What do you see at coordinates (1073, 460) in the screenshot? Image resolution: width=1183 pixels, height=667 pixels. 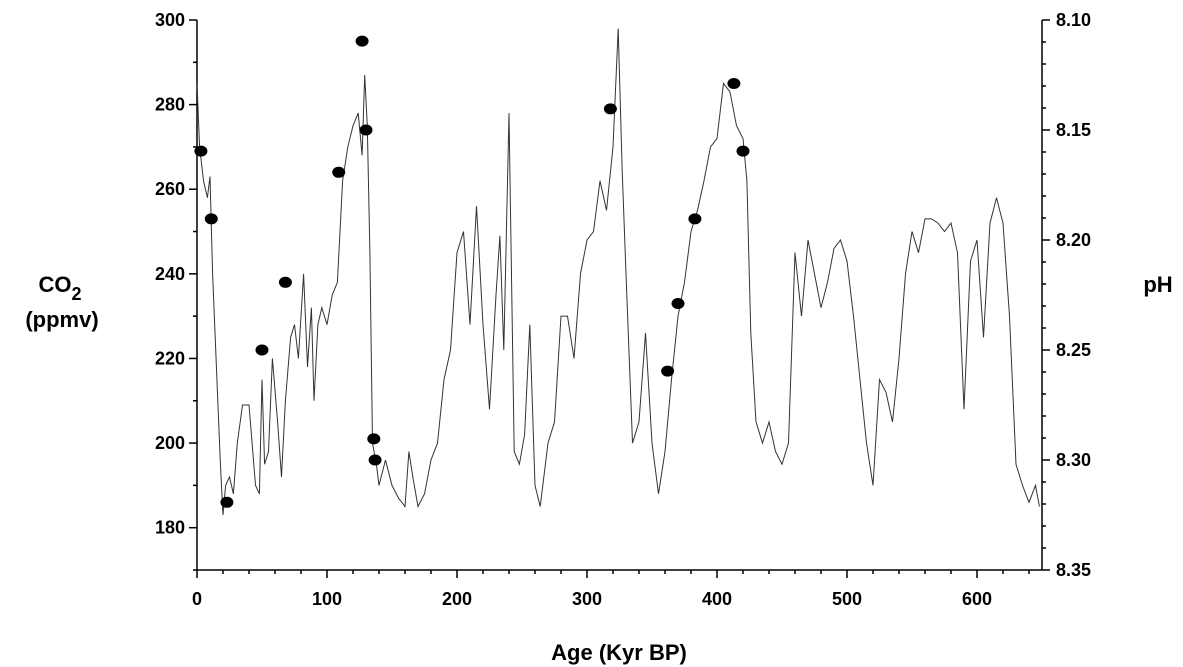 I see `right-y-tick-label: 8.30` at bounding box center [1073, 460].